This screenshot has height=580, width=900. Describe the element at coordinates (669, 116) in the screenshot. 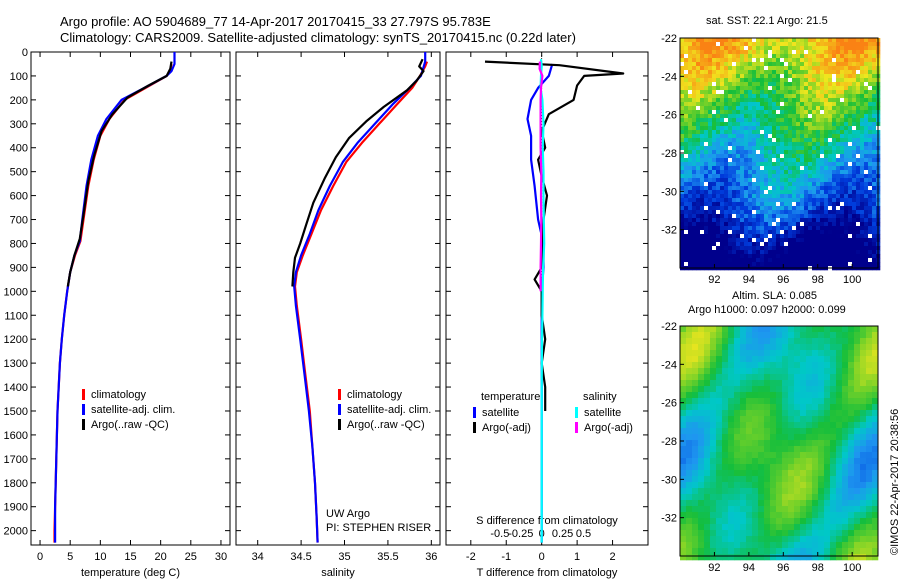

I see `map-y-tick-label: -26` at that location.